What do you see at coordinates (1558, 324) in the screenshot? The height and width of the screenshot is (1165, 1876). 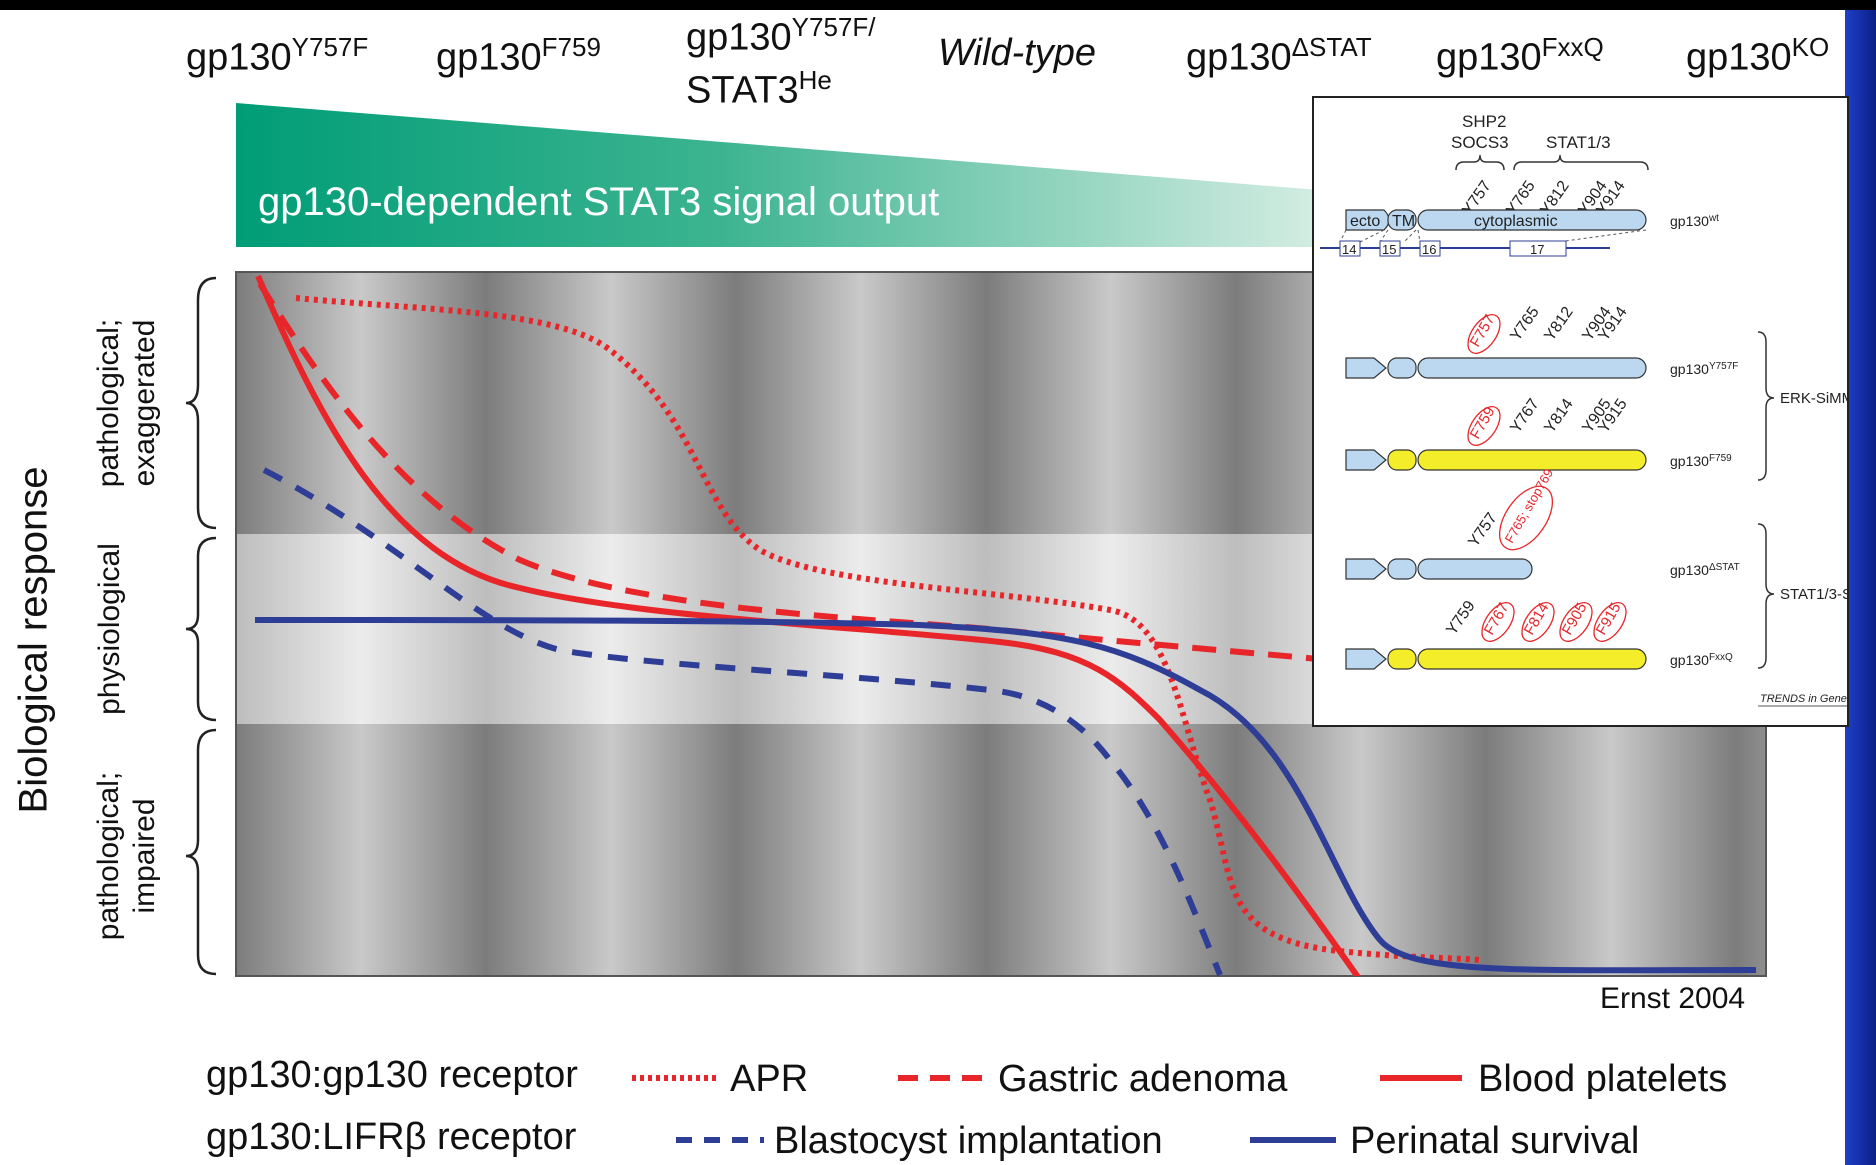 I see `site-label: Y812` at bounding box center [1558, 324].